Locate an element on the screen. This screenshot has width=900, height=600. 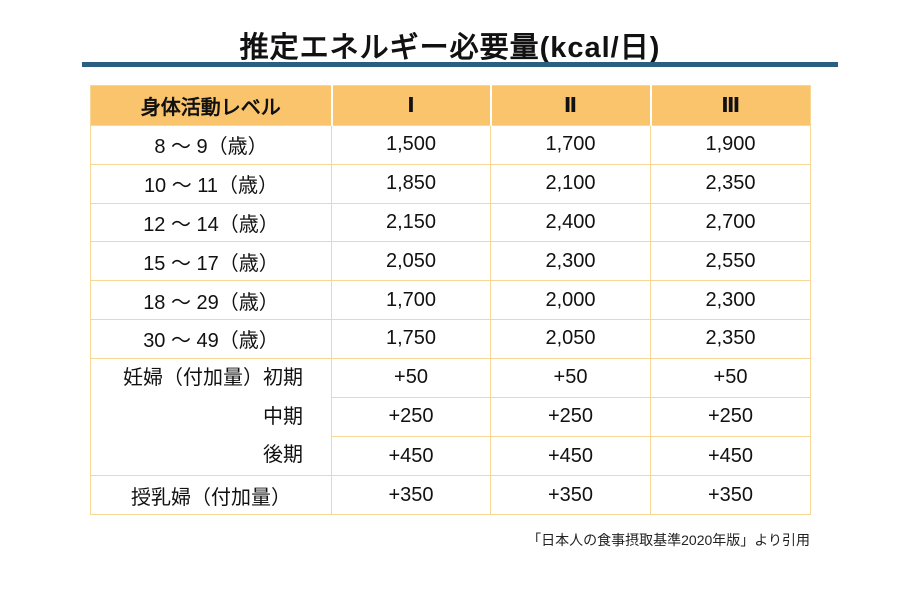
table-row-lactation: 授乳婦（付加量） +350 +350 +350 is located at coordinates (450, 495).